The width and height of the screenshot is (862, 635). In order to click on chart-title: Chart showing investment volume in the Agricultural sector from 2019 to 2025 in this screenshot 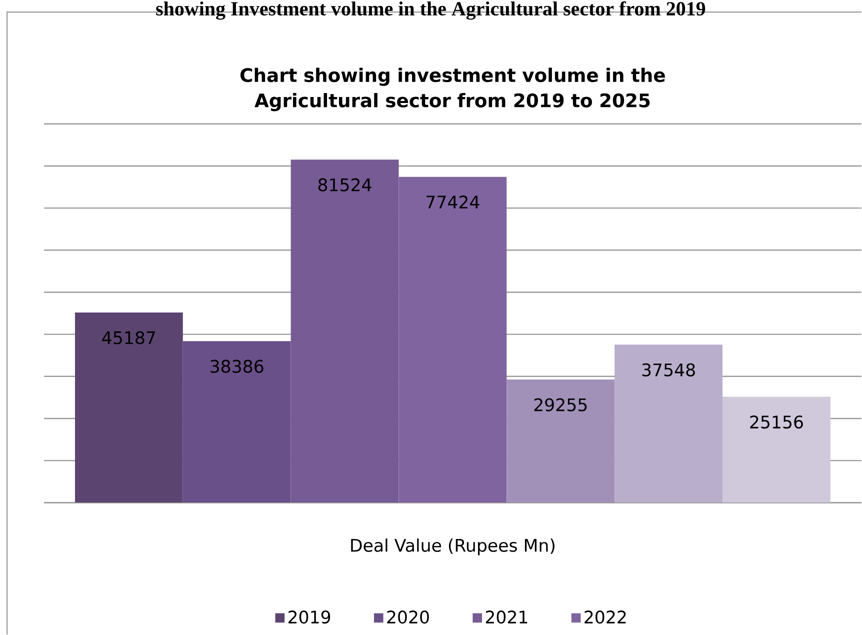, I will do `click(452, 90)`.